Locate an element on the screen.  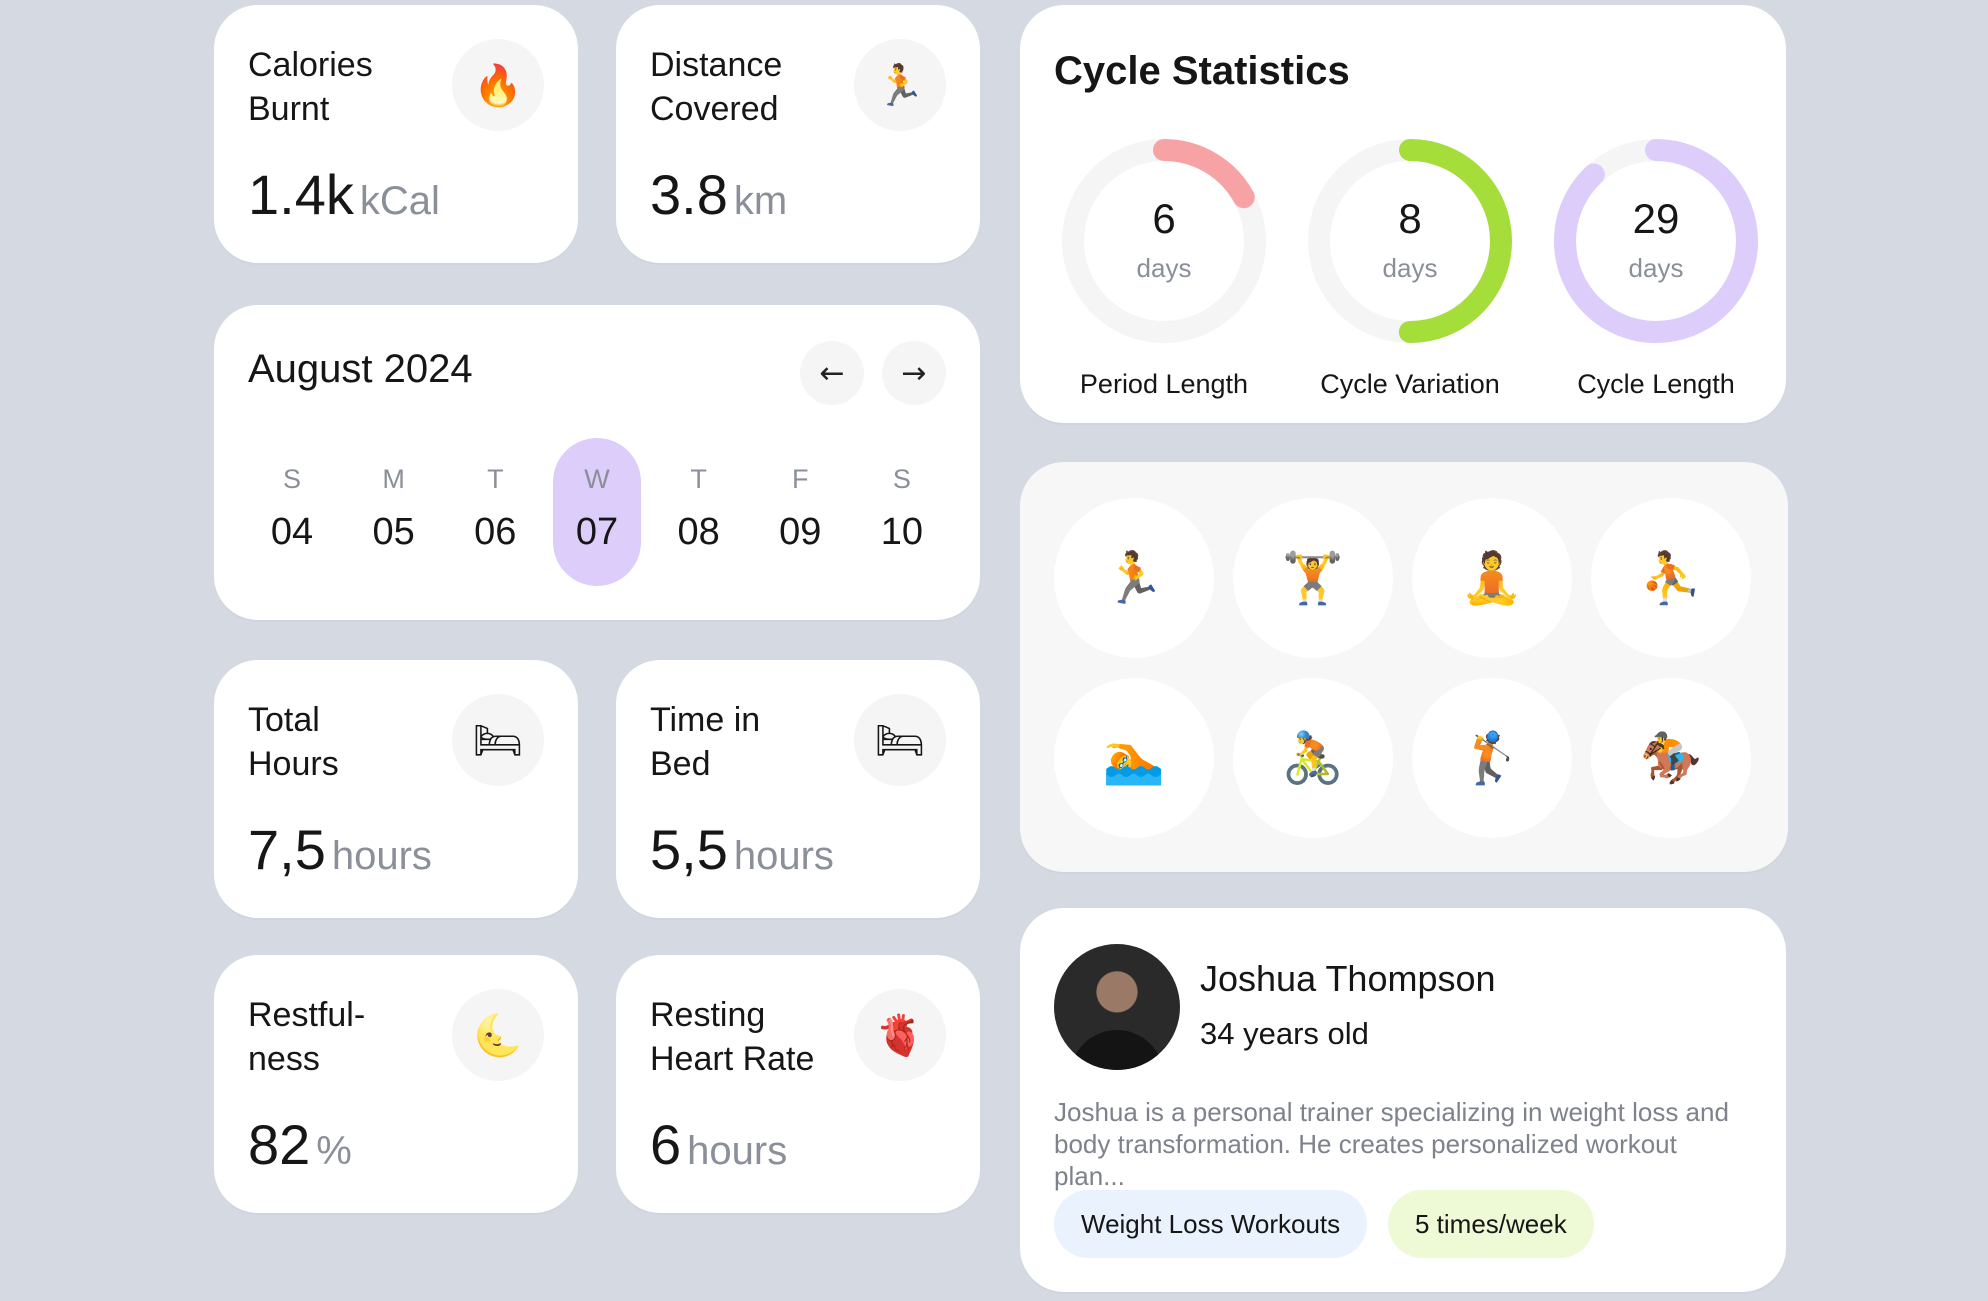
day-number: 07 is located at coordinates (597, 532).